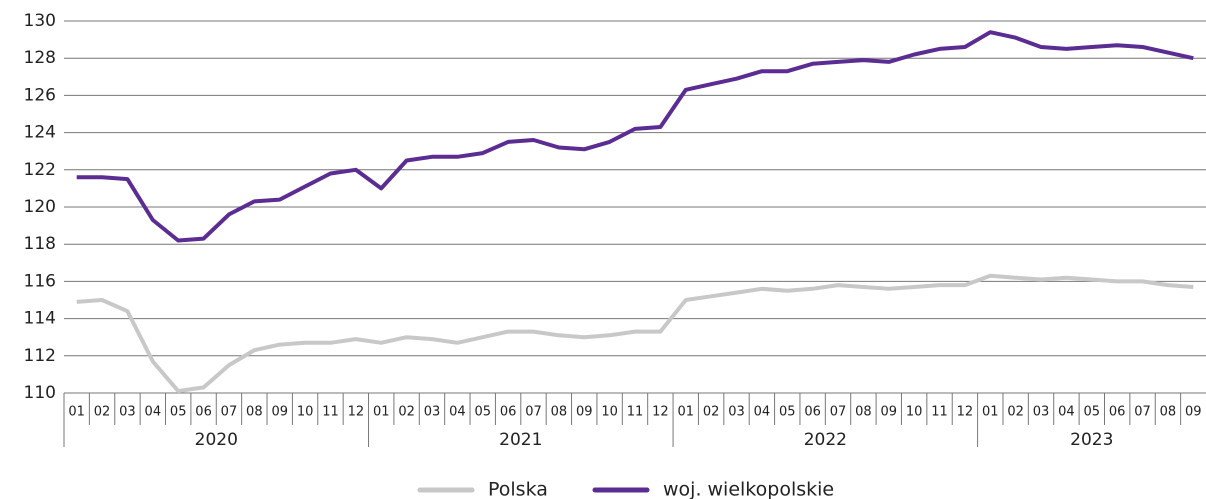  What do you see at coordinates (40, 21) in the screenshot?
I see `y-tick-label: 130` at bounding box center [40, 21].